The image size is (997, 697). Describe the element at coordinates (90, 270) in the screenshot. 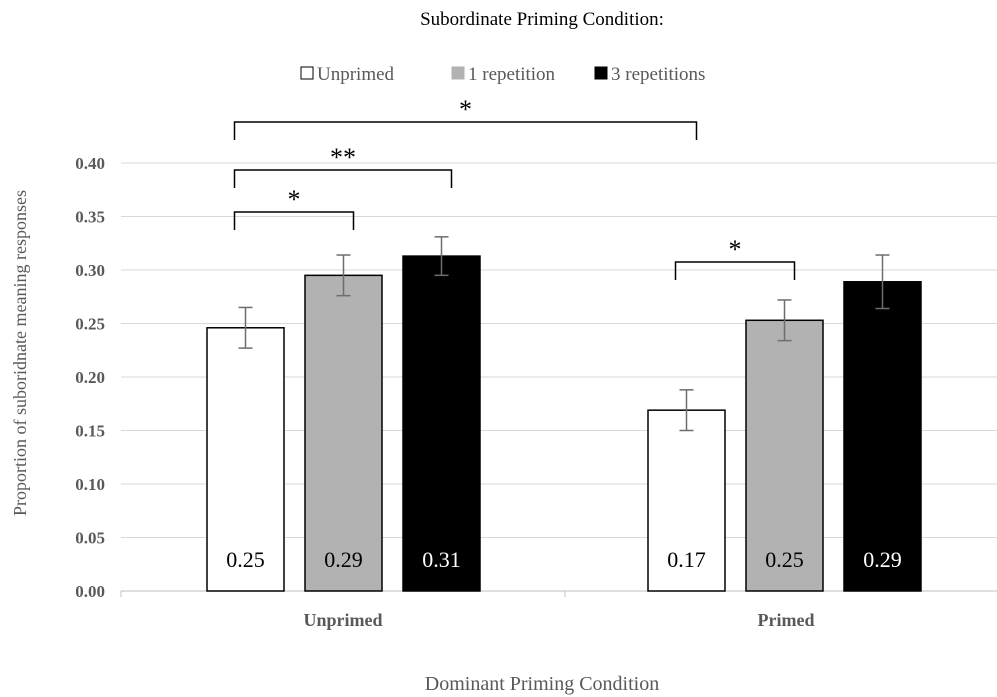

I see `y-tick-label: 0.30` at that location.